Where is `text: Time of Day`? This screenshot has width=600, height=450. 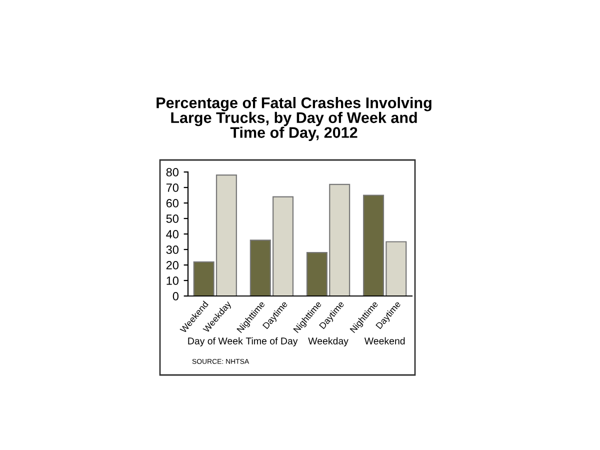
text: Time of Day is located at coordinates (272, 341).